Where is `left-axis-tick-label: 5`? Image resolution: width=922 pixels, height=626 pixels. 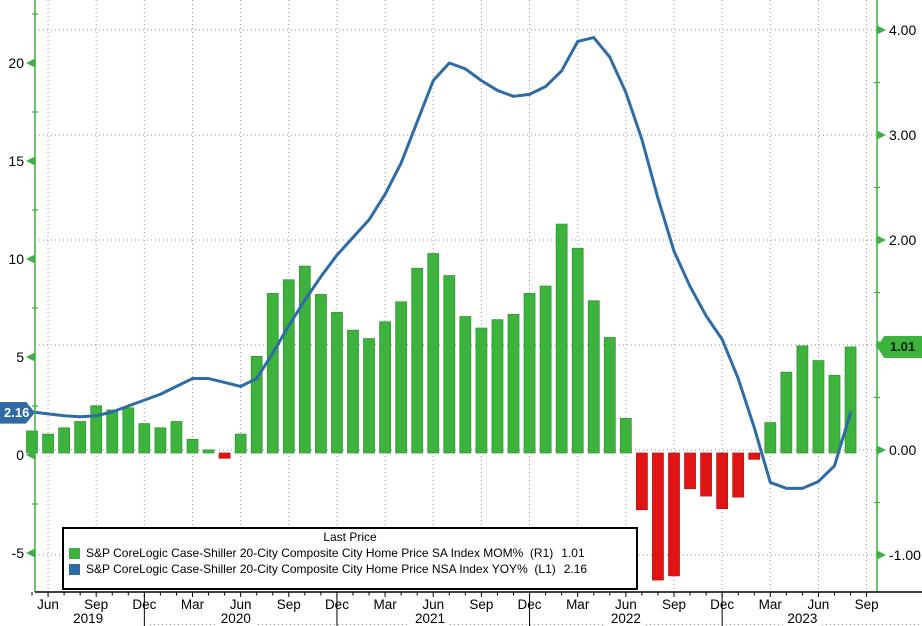 left-axis-tick-label: 5 is located at coordinates (20, 357).